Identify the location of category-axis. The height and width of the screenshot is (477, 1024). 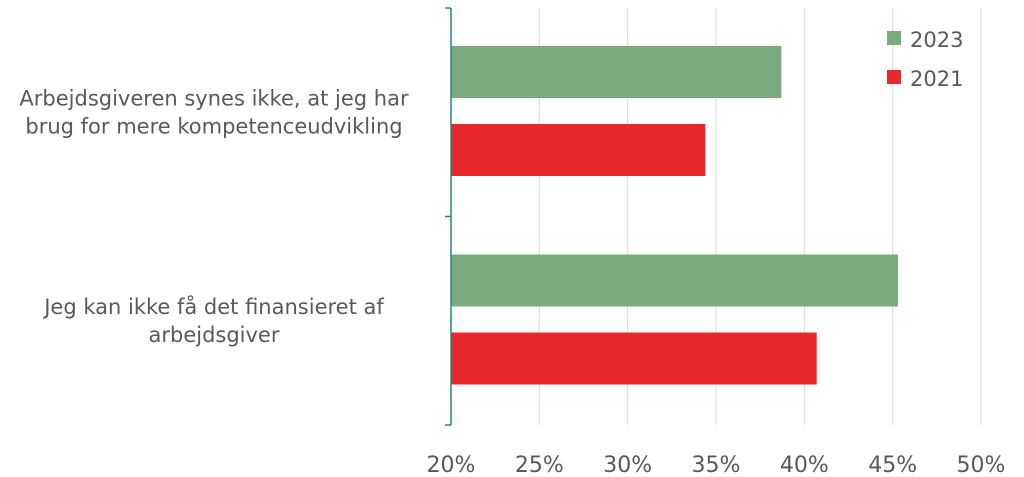
(448, 216).